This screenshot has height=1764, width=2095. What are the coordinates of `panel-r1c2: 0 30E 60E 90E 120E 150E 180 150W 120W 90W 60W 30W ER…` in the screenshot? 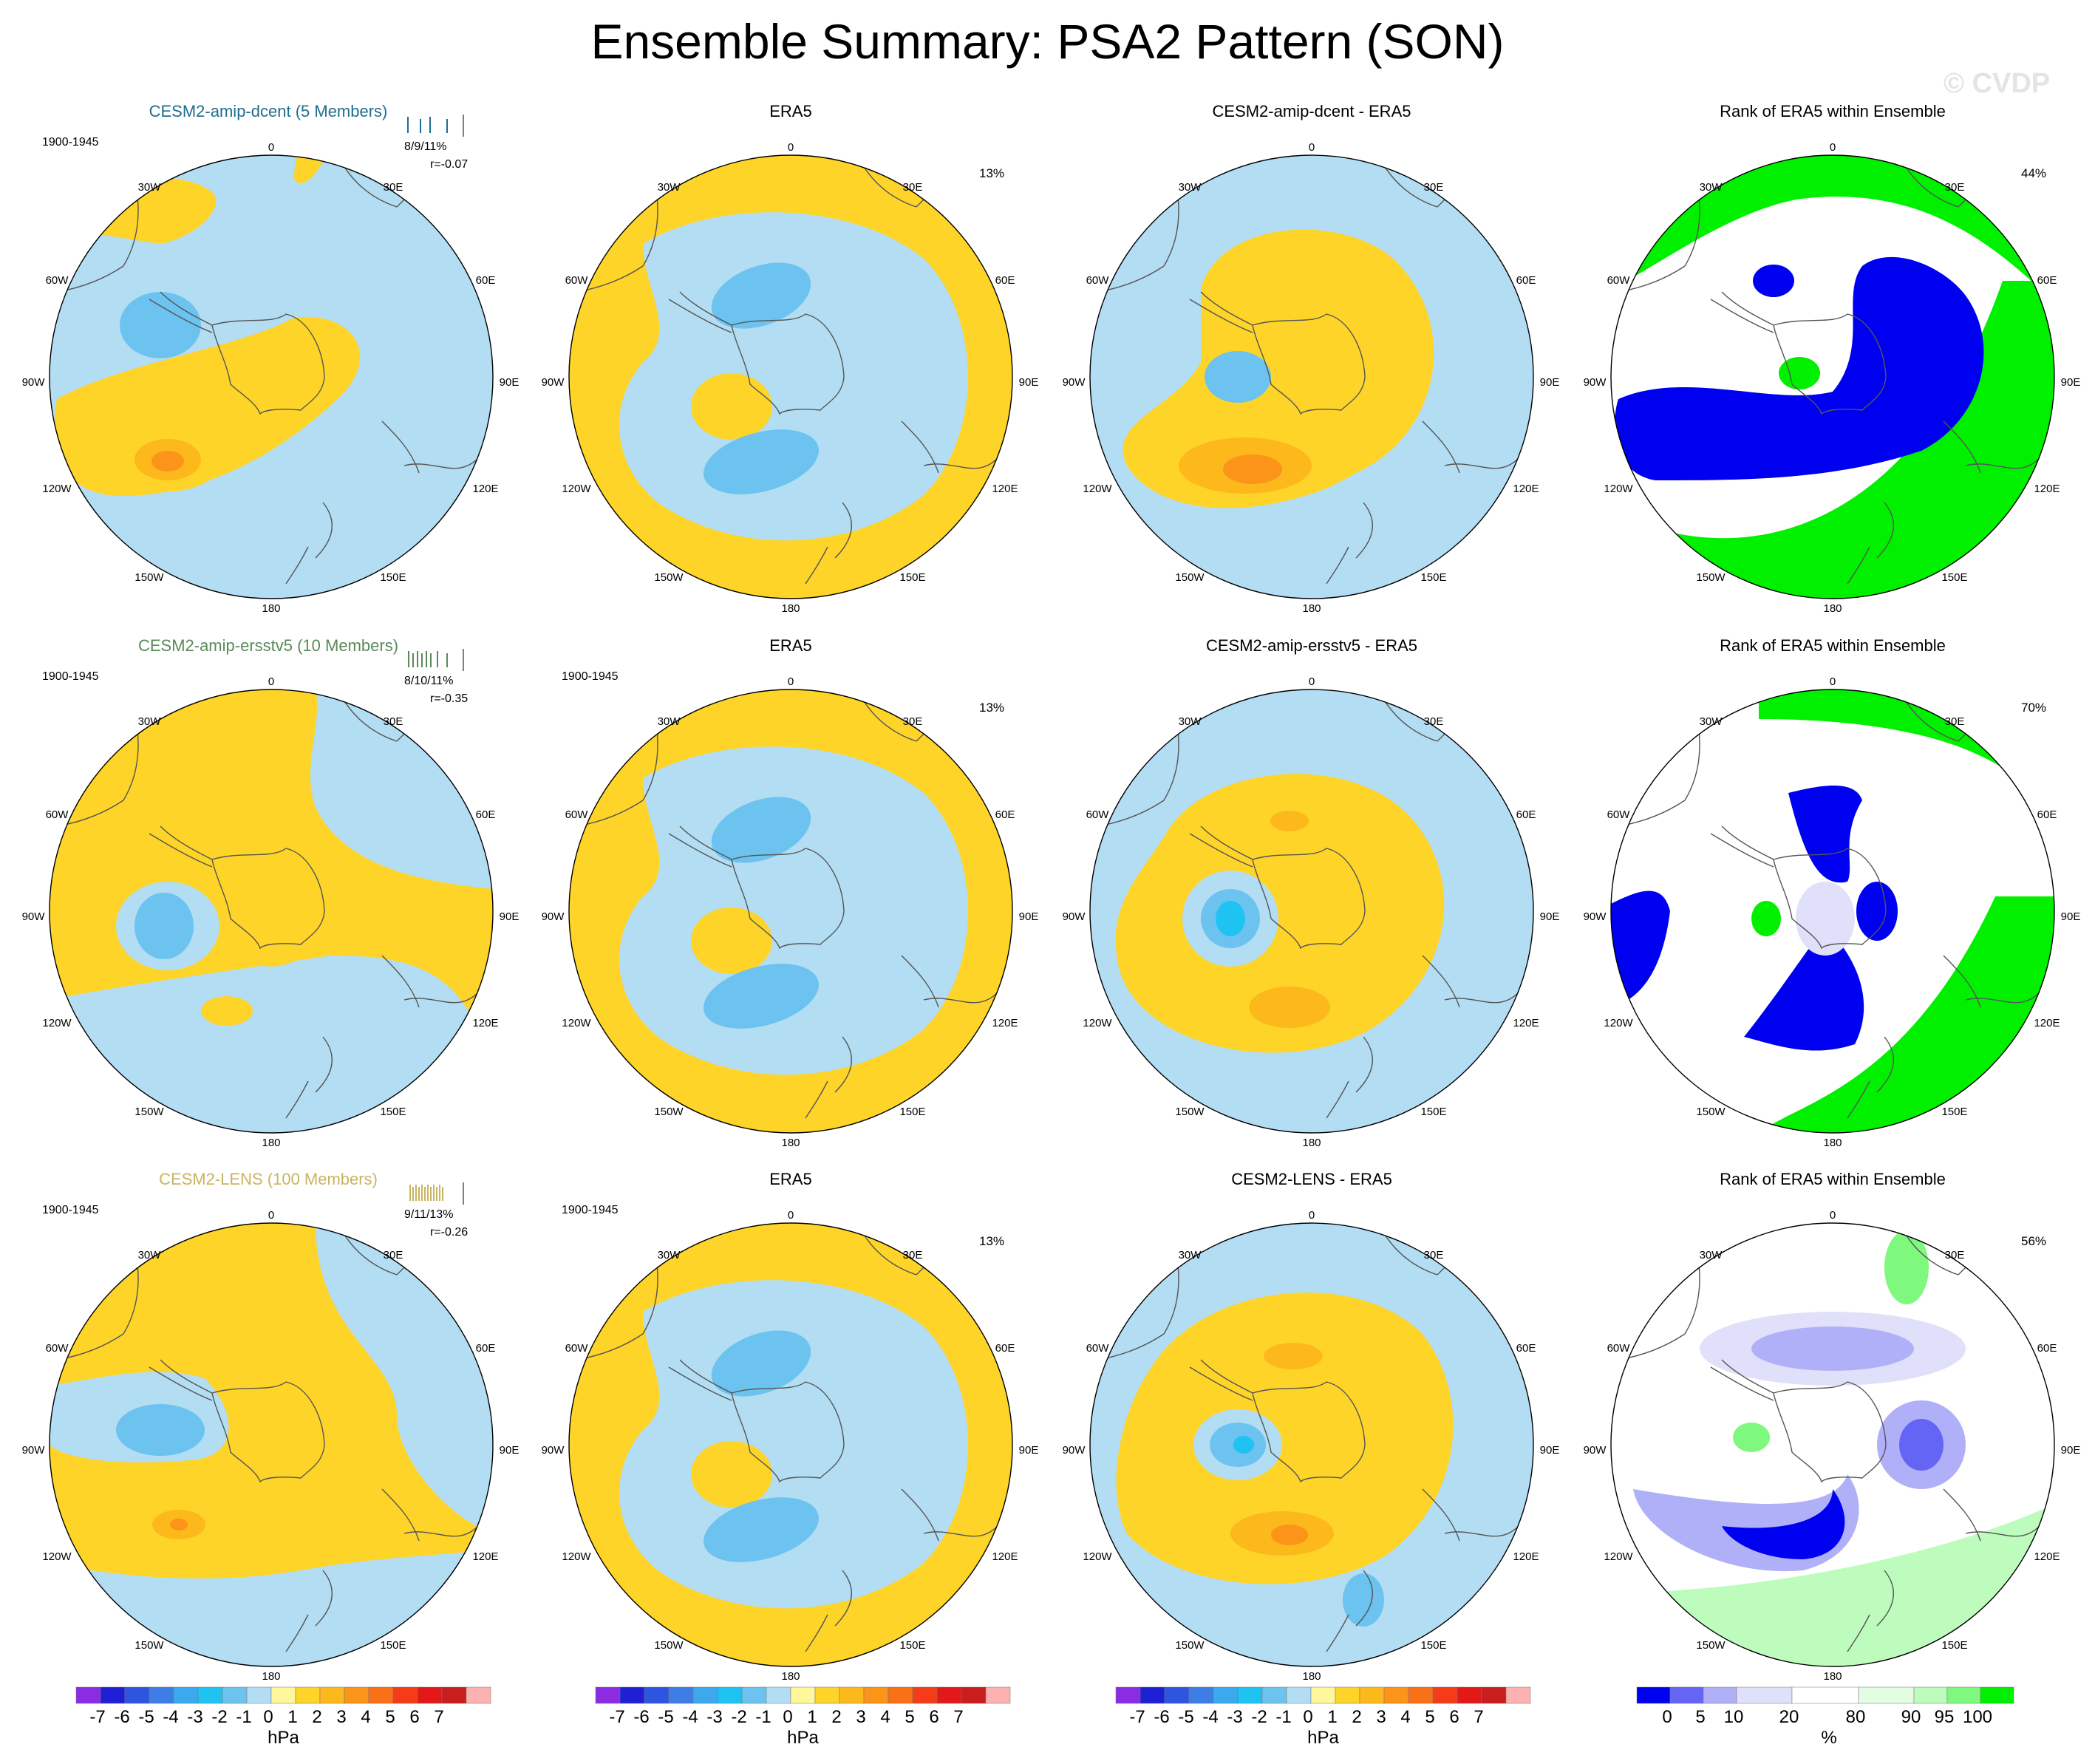 It's located at (790, 358).